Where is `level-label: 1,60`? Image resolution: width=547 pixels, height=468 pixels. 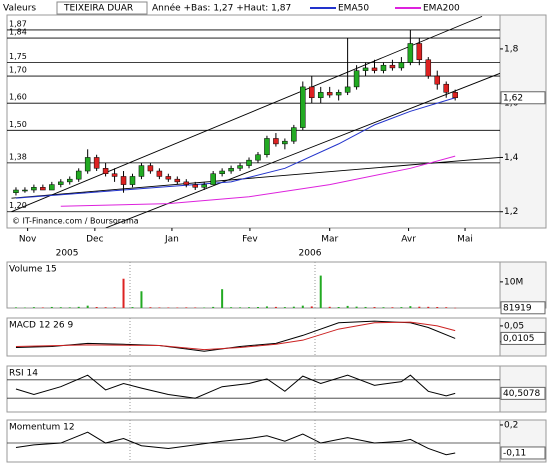
level-label: 1,60 is located at coordinates (18, 97).